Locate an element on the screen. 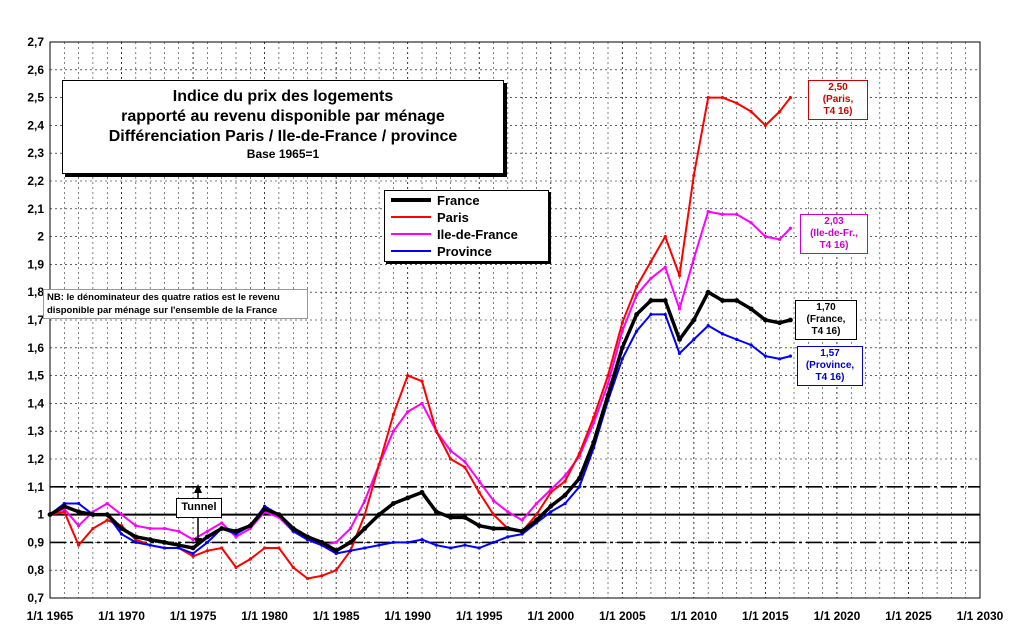  legend-label-province: Province is located at coordinates (464, 251).